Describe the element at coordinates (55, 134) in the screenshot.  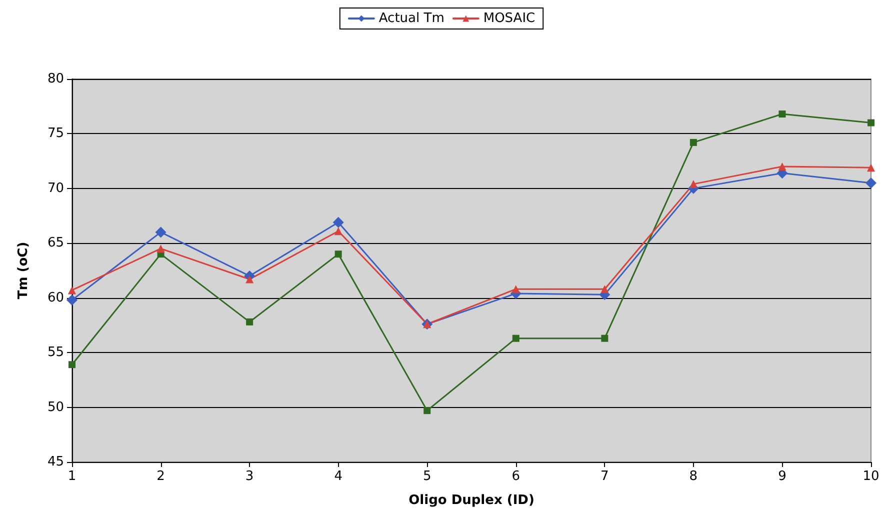
I see `y-tick-label: 75` at that location.